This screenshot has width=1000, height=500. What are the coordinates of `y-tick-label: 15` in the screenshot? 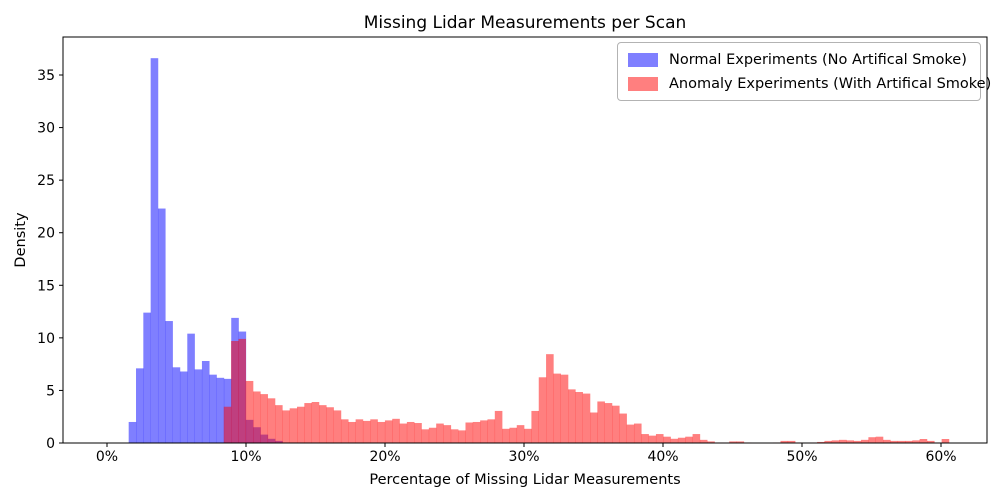 It's located at (46, 286).